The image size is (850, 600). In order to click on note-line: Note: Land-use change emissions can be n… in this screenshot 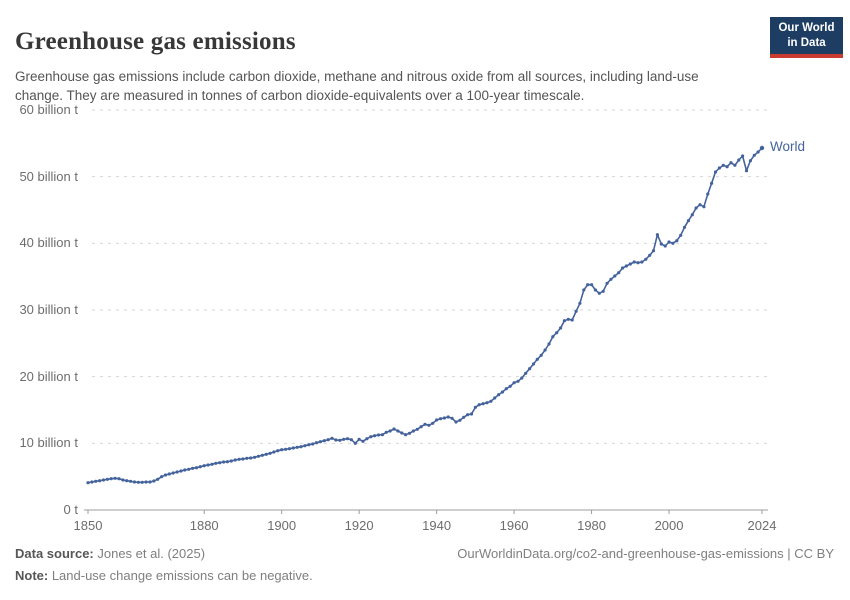, I will do `click(164, 575)`.